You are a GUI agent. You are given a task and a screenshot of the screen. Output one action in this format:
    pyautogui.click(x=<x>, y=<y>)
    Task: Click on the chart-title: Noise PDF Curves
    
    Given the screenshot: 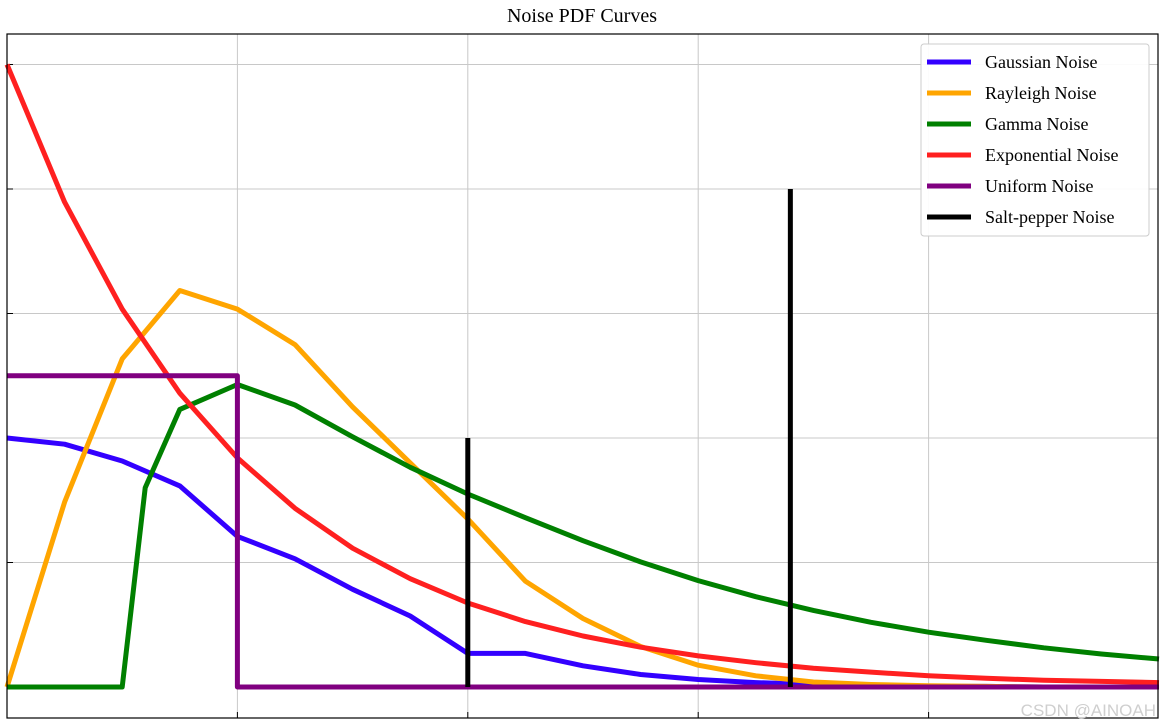 What is the action you would take?
    pyautogui.click(x=582, y=16)
    